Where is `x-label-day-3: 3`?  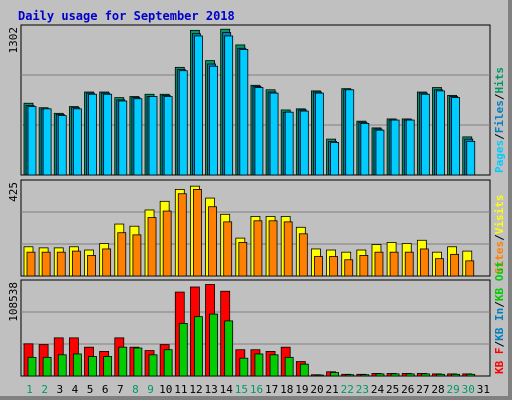 x-label-day-3: 3 is located at coordinates (60, 389).